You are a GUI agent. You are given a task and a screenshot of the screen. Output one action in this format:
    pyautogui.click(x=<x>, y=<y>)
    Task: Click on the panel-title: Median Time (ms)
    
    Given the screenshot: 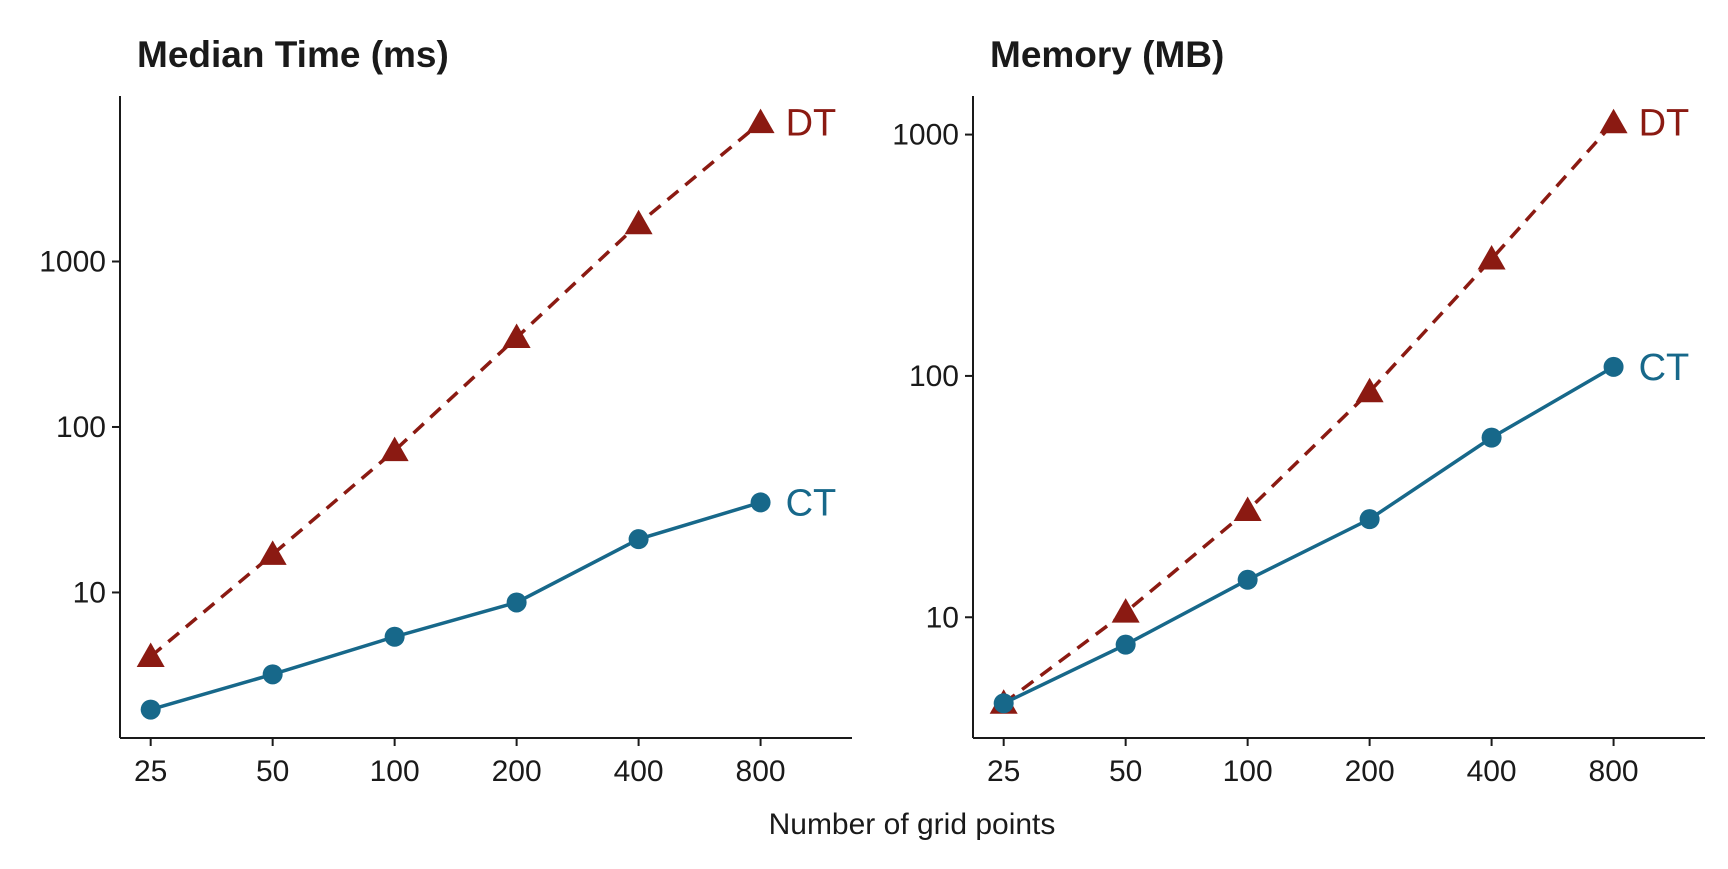 What is the action you would take?
    pyautogui.click(x=293, y=54)
    